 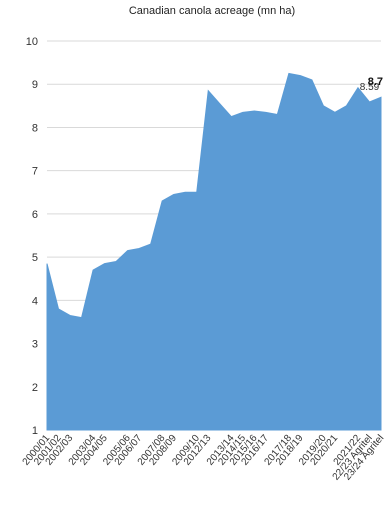 What do you see at coordinates (35, 301) in the screenshot?
I see `y-tick-label: 4` at bounding box center [35, 301].